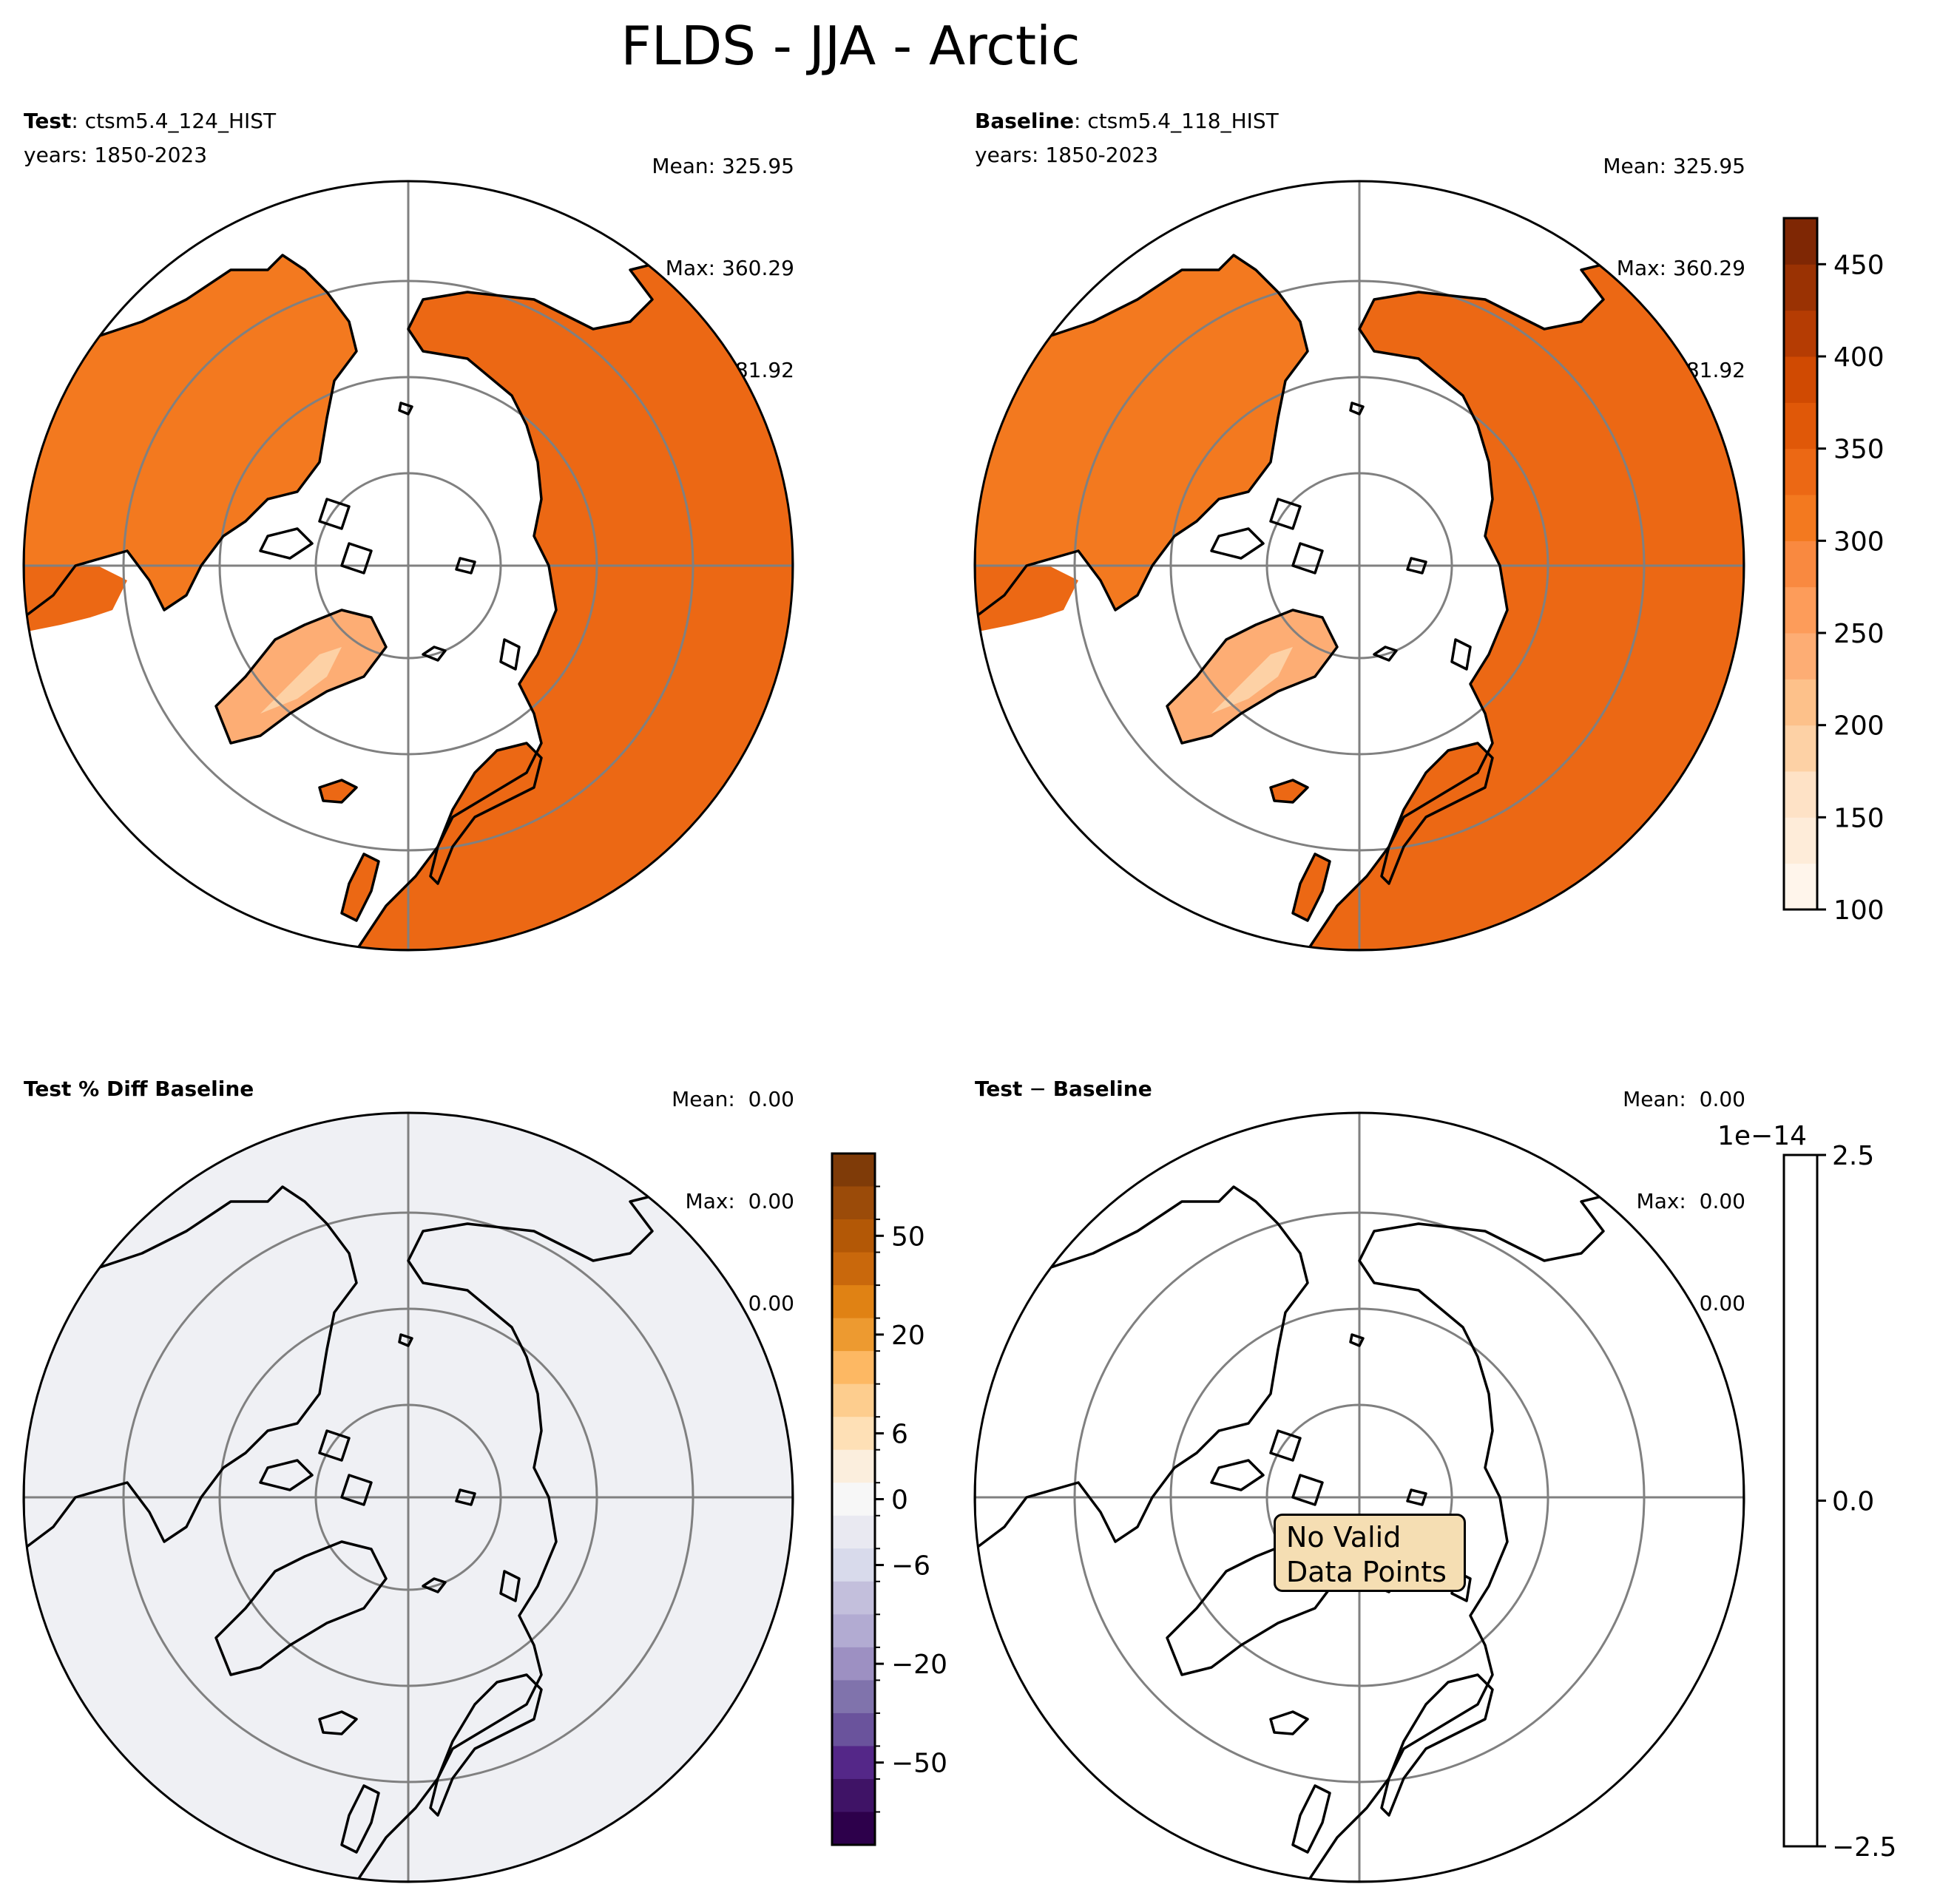  Describe the element at coordinates (729, 268) in the screenshot. I see `test-max: Max: 360.29` at that location.